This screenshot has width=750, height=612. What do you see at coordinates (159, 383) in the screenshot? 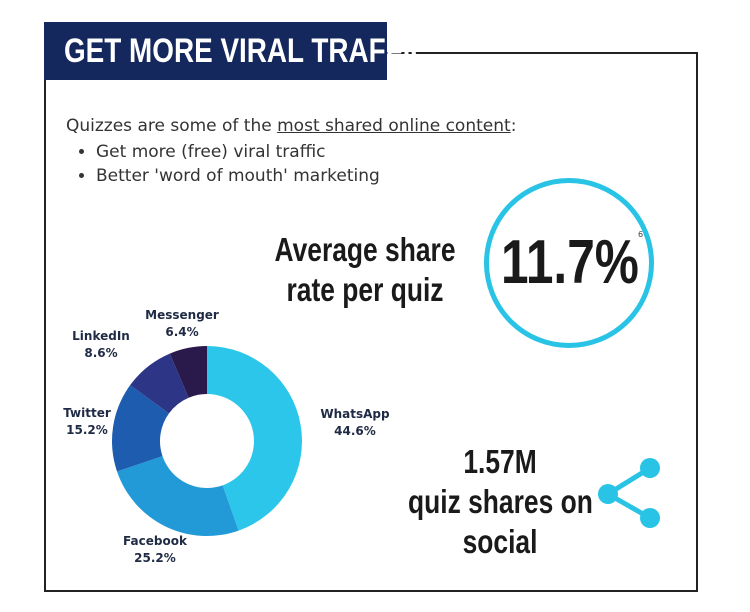
I see `donut-slice-linkedin` at bounding box center [159, 383].